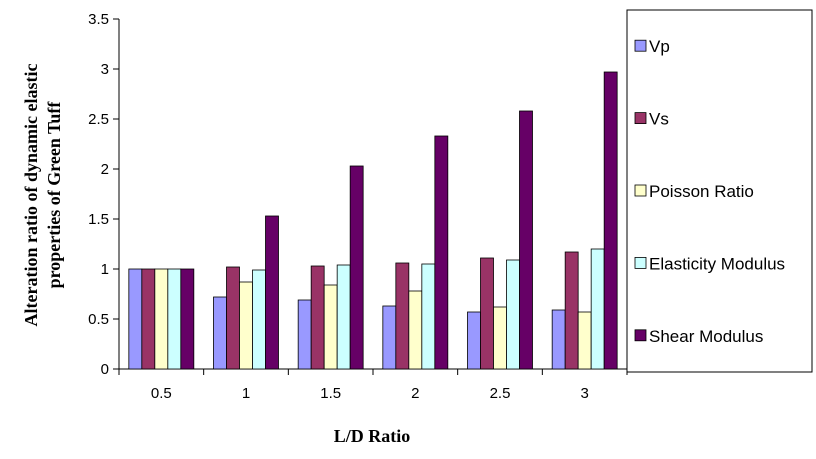 Image resolution: width=816 pixels, height=459 pixels. Describe the element at coordinates (98, 19) in the screenshot. I see `y-tick-label: 3.5` at that location.